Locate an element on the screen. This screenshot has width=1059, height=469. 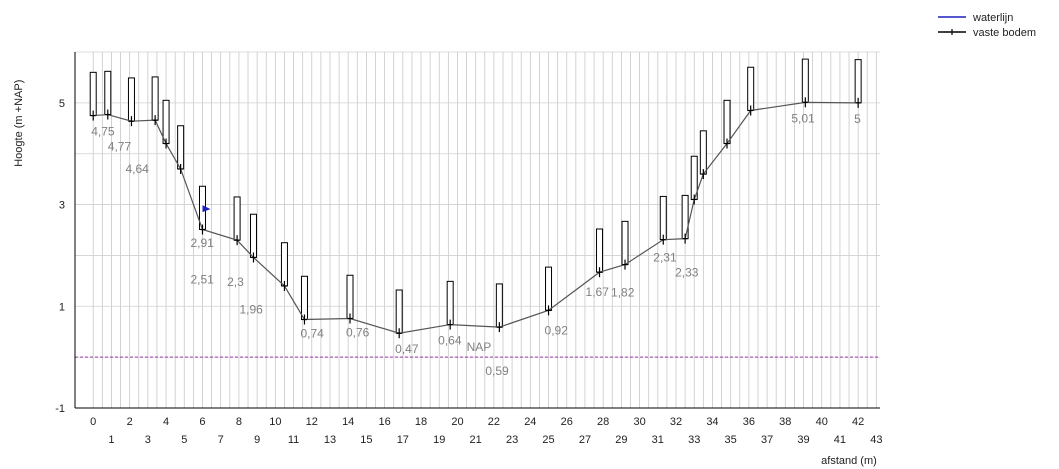
legend: waterlijn vaste bodem is located at coordinates (987, 25).